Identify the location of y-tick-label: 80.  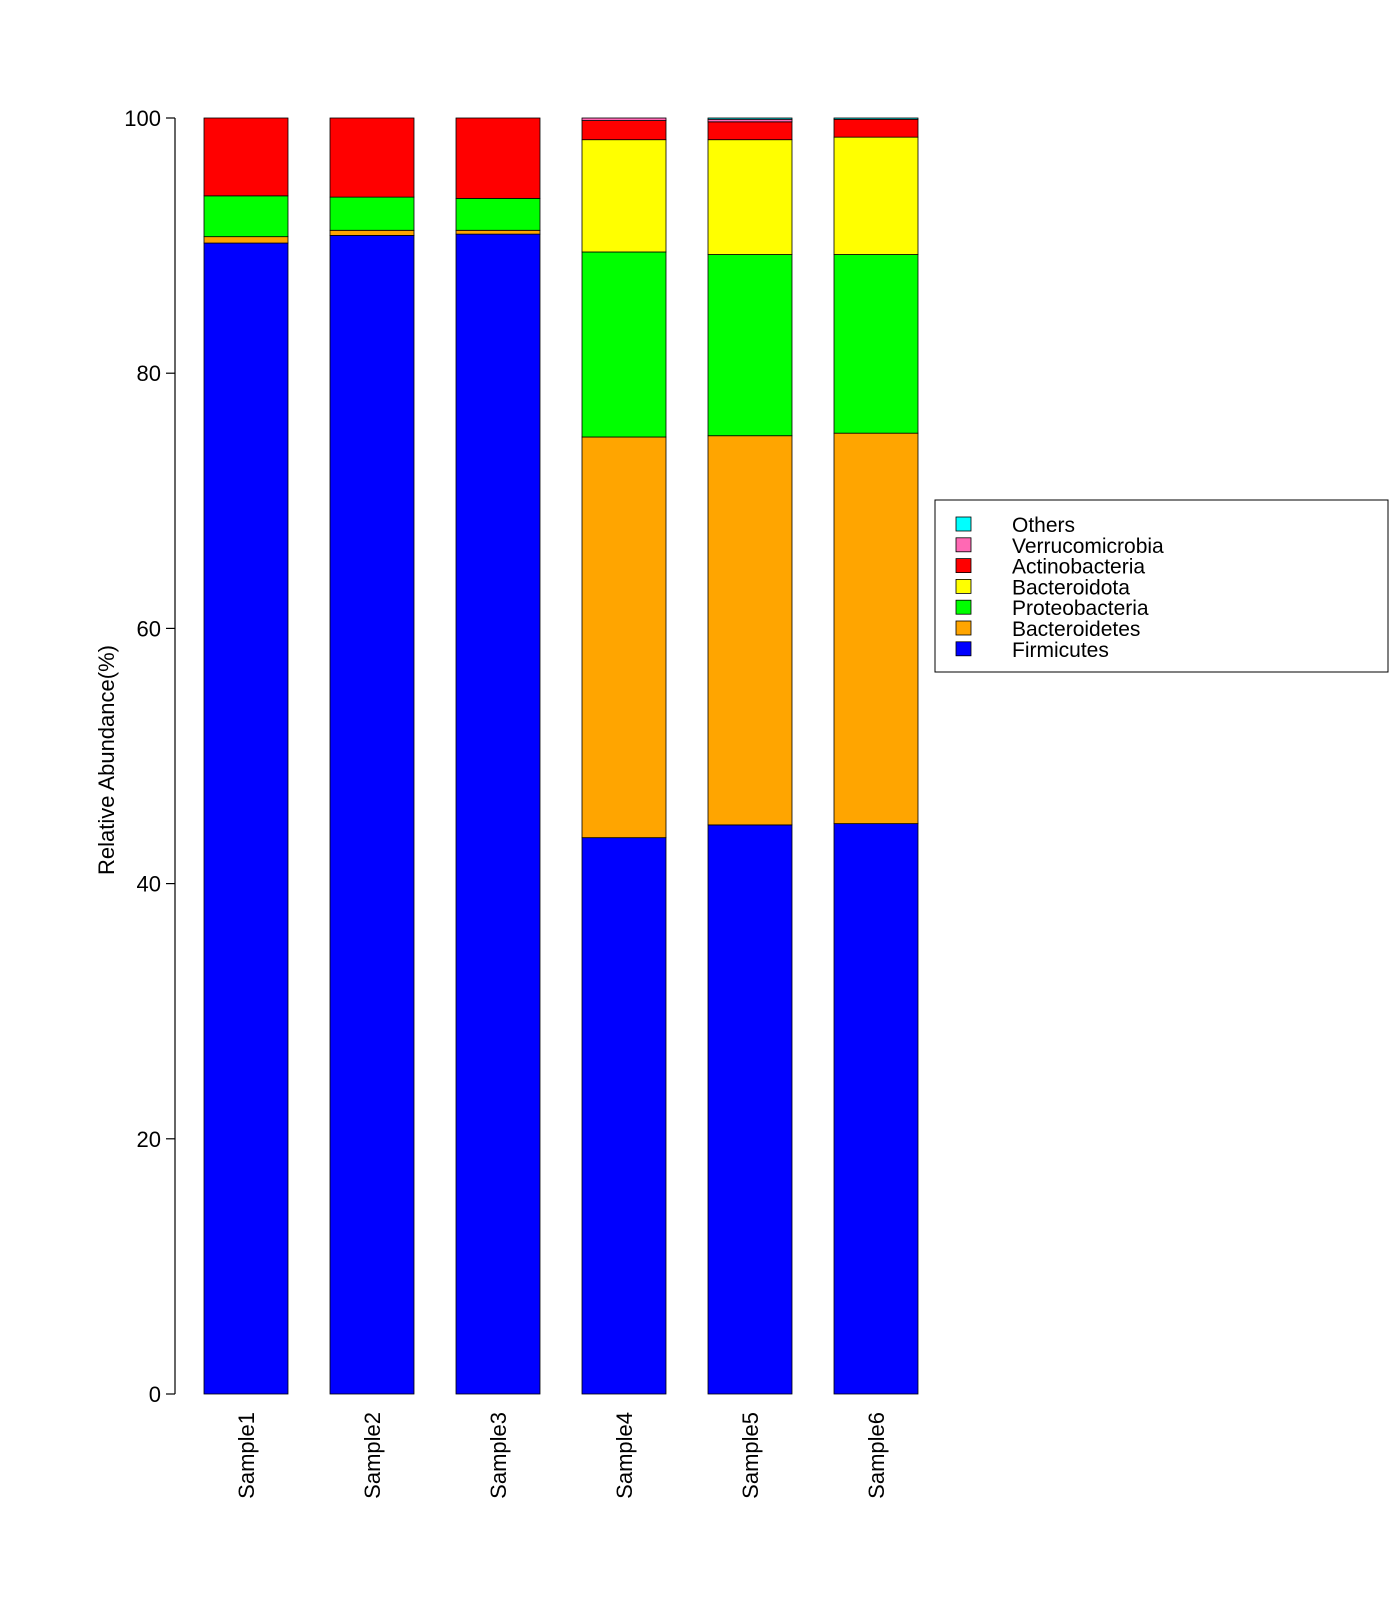
(149, 373).